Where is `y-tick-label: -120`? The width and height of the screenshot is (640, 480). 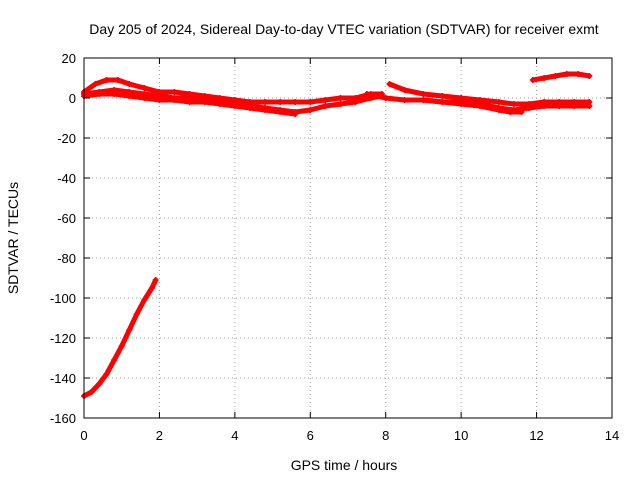 y-tick-label: -120 is located at coordinates (63, 338).